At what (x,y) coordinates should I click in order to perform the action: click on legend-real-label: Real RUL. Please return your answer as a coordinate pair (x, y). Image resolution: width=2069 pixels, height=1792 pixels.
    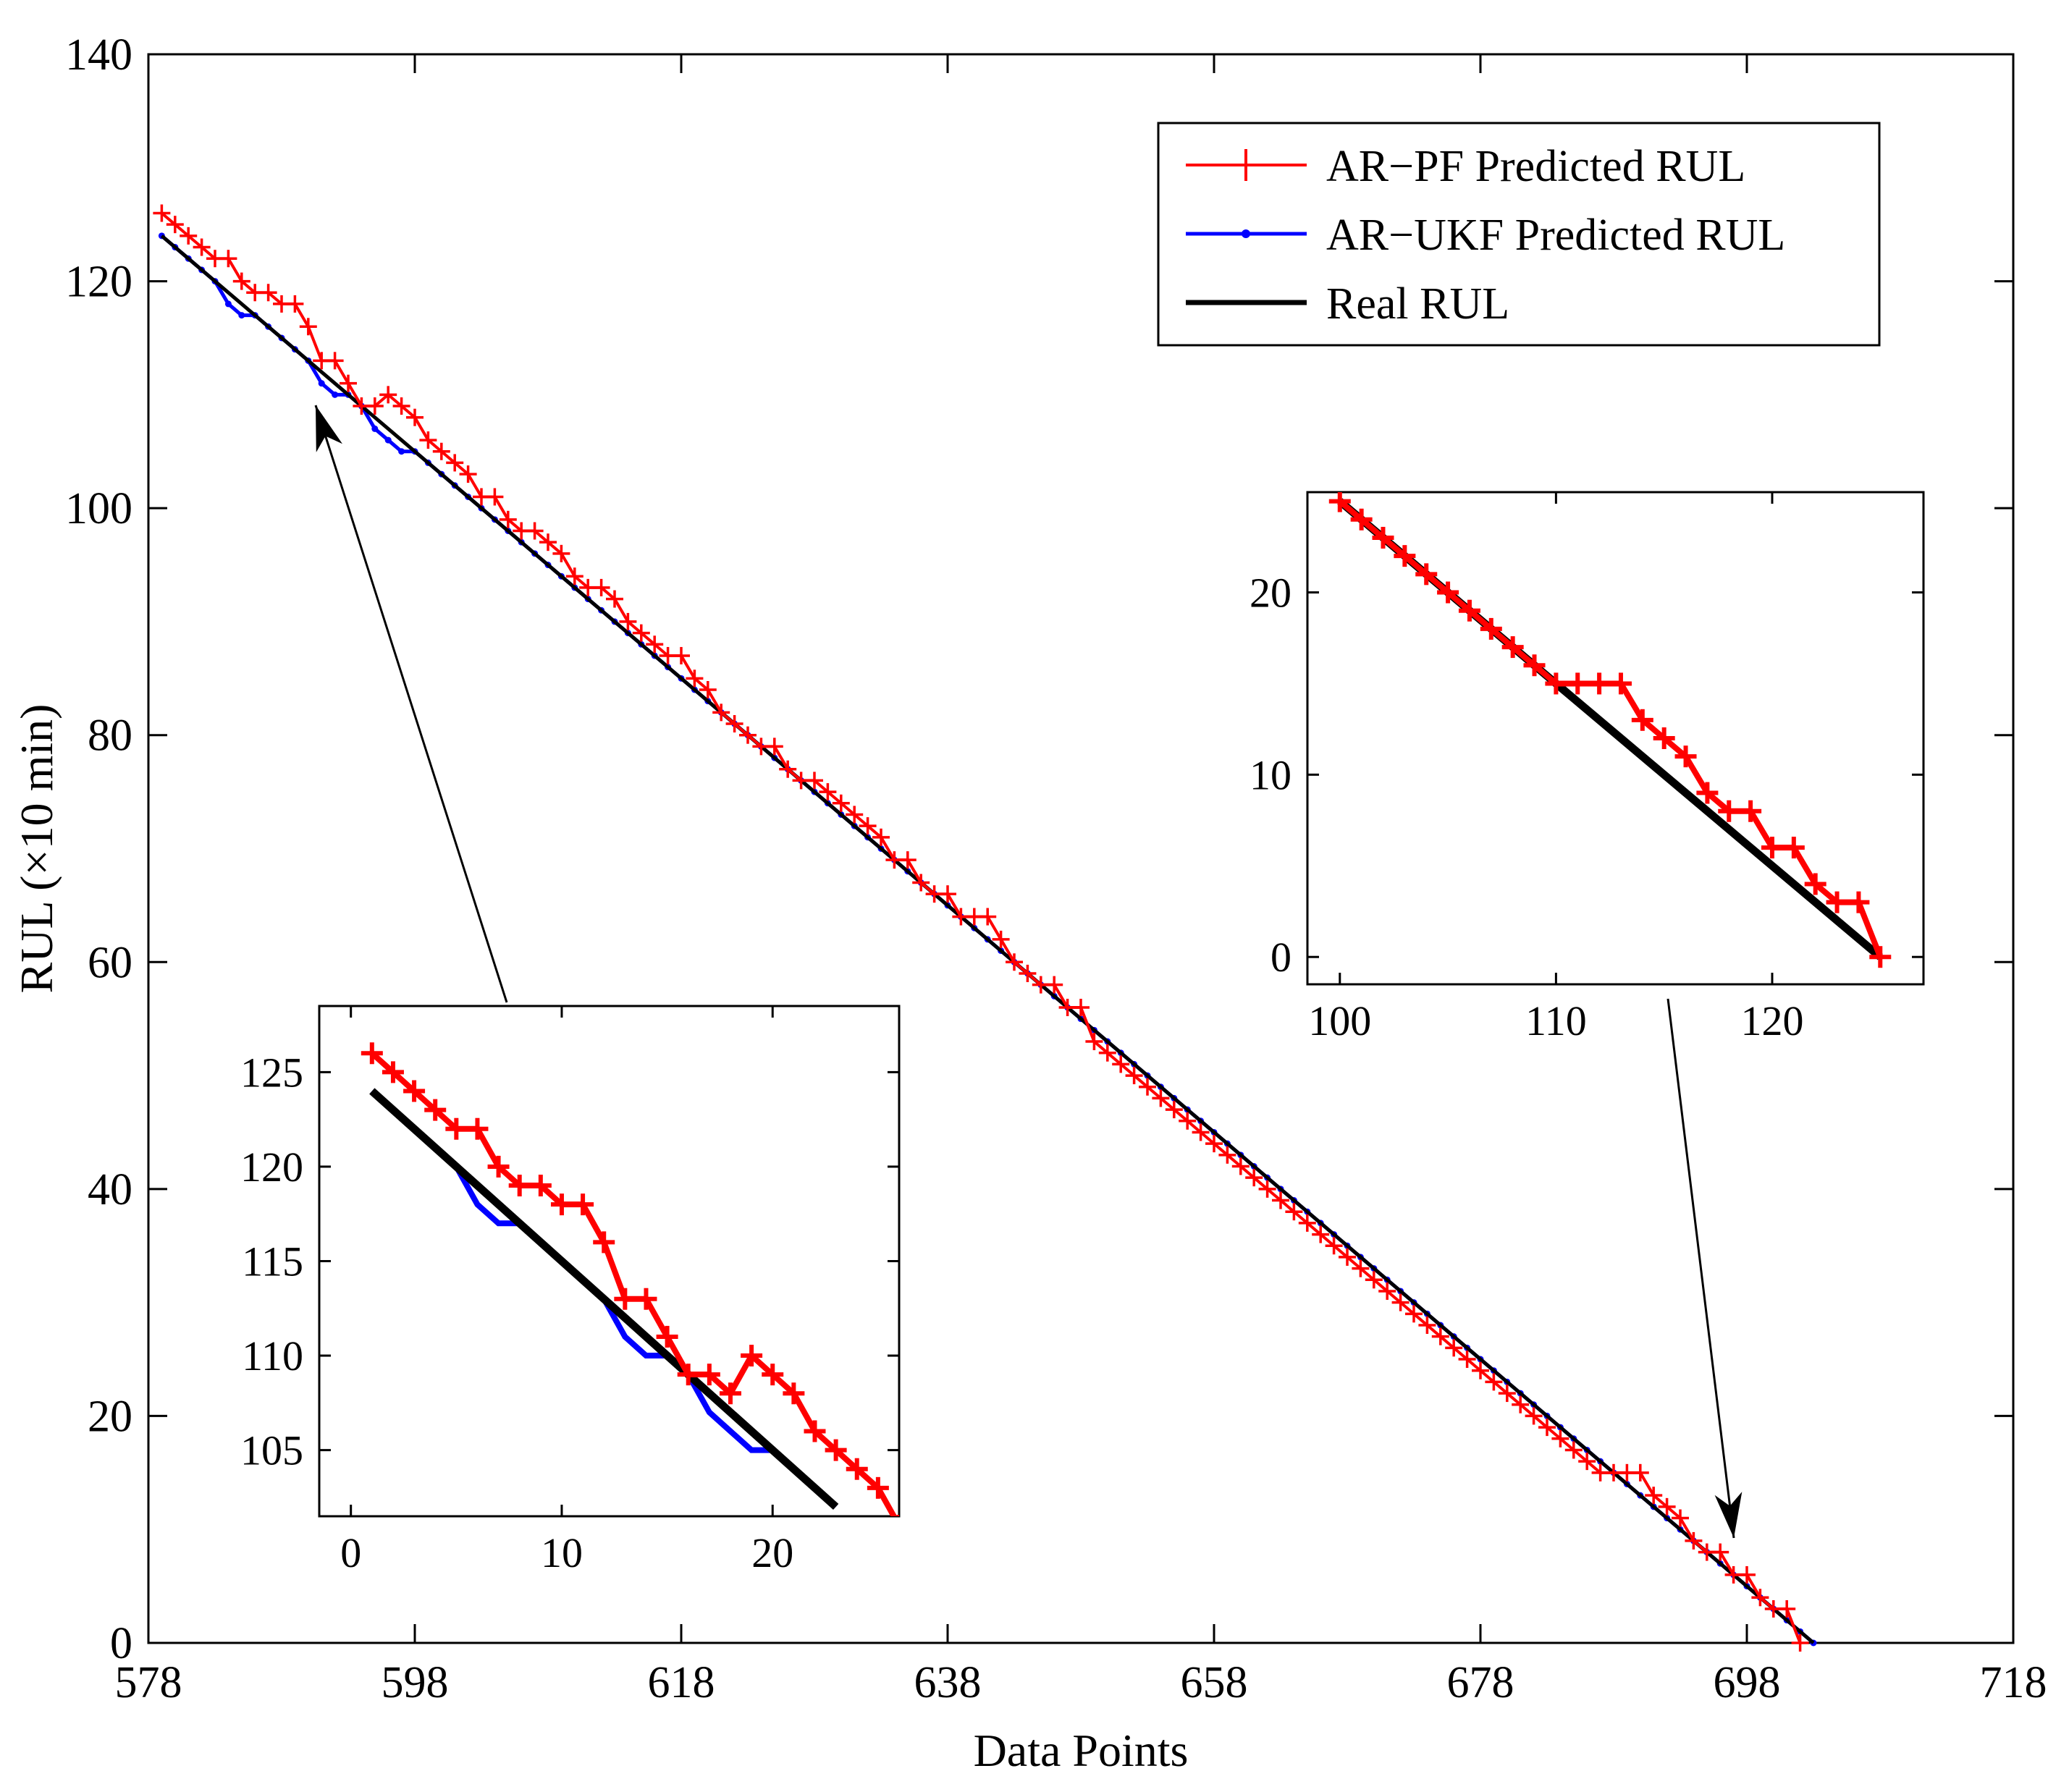
    Looking at the image, I should click on (1417, 304).